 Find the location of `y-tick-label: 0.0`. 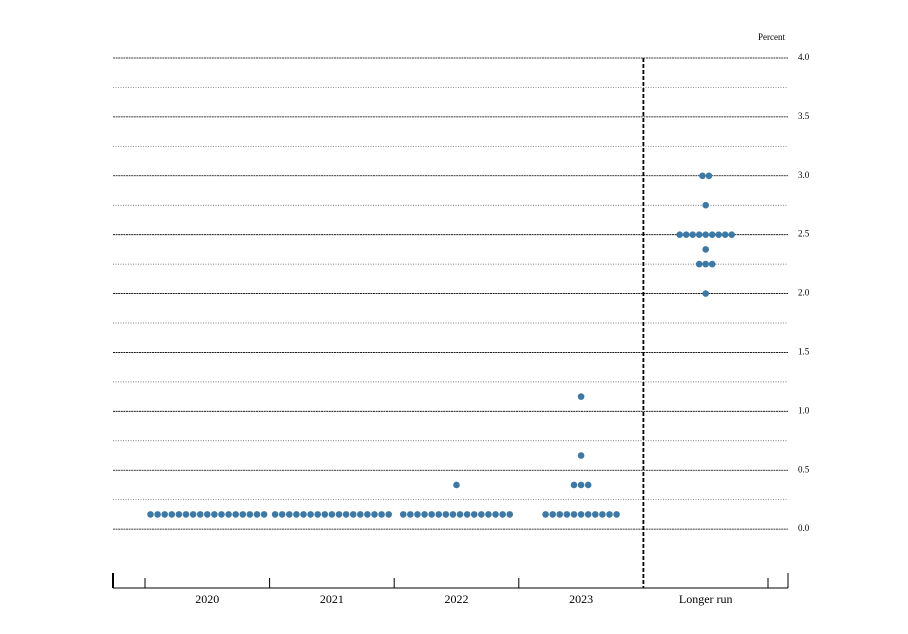

y-tick-label: 0.0 is located at coordinates (804, 528).